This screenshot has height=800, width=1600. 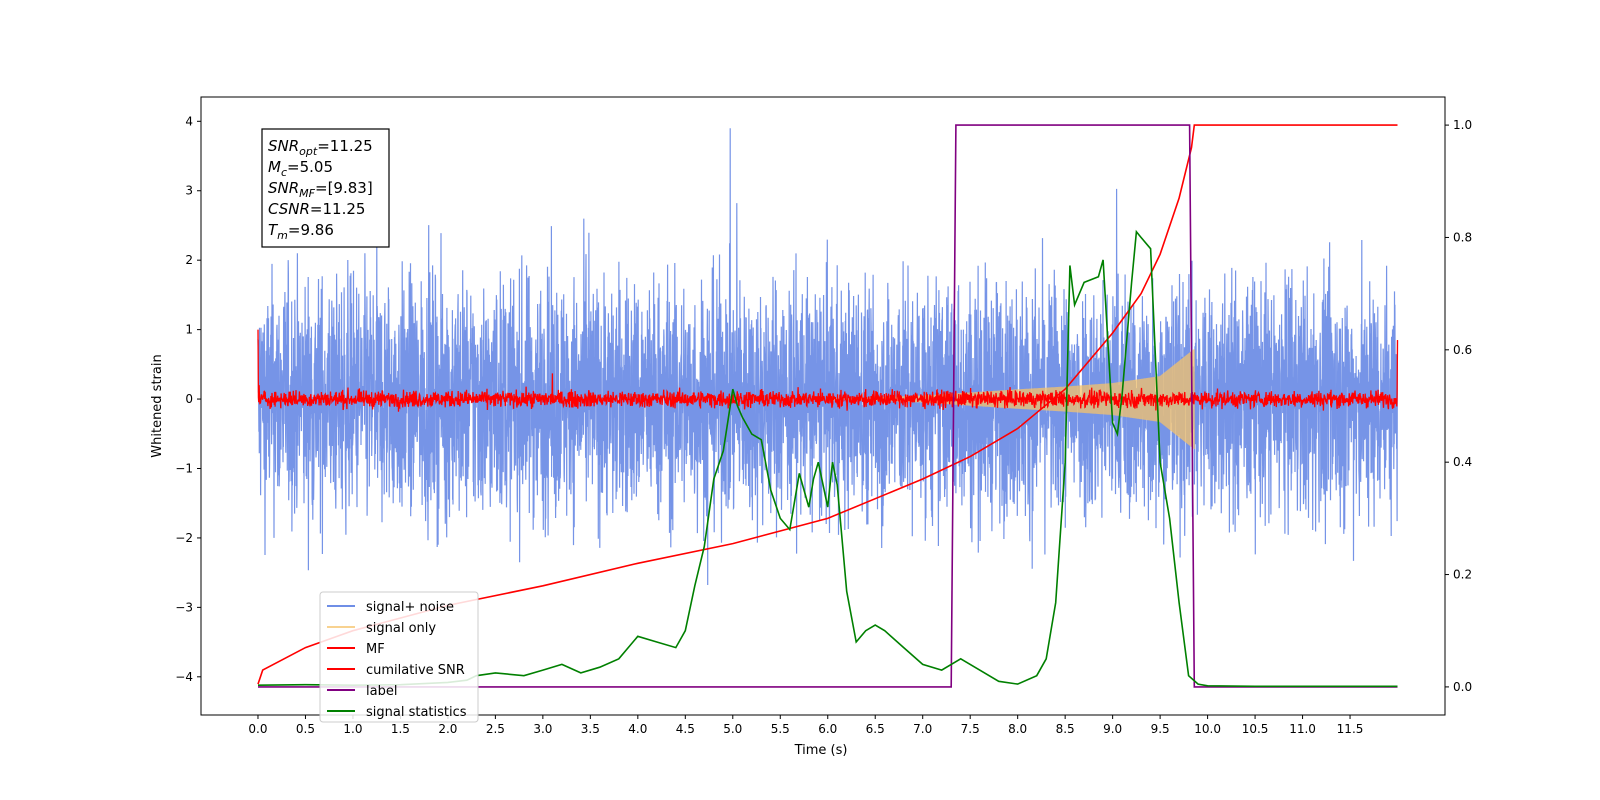 I want to click on y-axis-right: 0.0 0.2 0.4 0.6 0.8 1.0, so click(x=1458, y=406).